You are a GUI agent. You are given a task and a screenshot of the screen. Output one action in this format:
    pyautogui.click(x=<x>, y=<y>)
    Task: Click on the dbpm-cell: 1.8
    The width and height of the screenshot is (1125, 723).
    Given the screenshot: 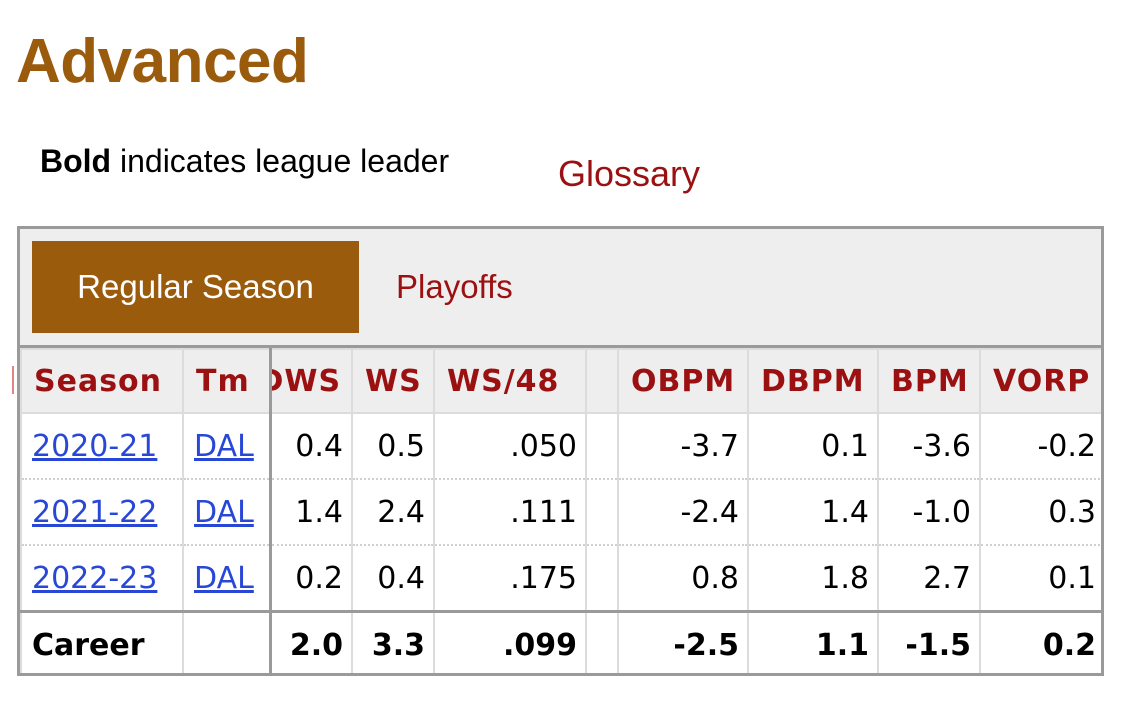 What is the action you would take?
    pyautogui.click(x=813, y=579)
    